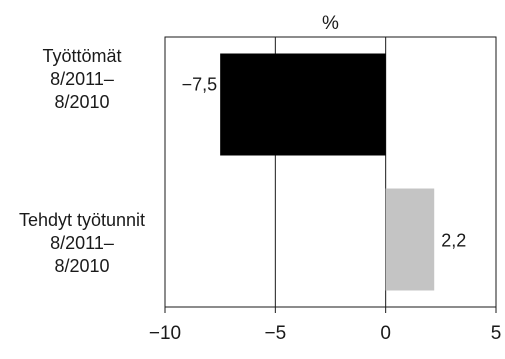  Describe the element at coordinates (330, 23) in the screenshot. I see `unit-label: %` at that location.